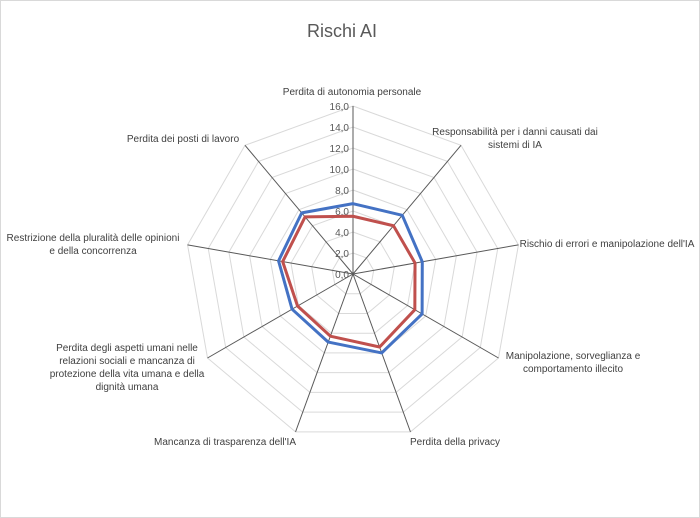 The width and height of the screenshot is (700, 518). I want to click on radial-tick-labels: 0,0 2,0 4,0 6,0 8,0 10,0 12,0 14,0 16,0, so click(340, 191).